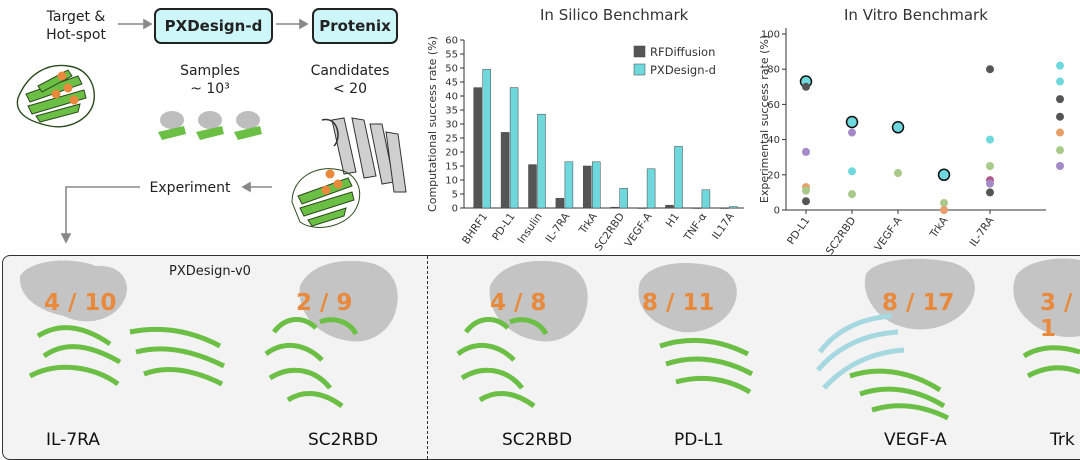 This screenshot has height=460, width=1080. What do you see at coordinates (451, 83) in the screenshot?
I see `y-tick-label: 45` at bounding box center [451, 83].